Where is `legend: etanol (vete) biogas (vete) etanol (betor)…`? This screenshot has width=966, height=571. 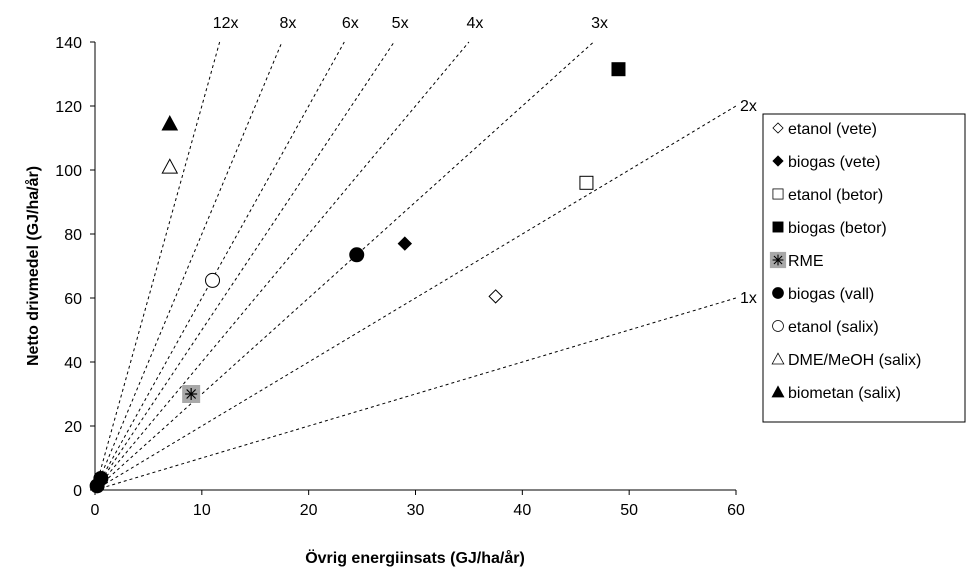 legend: etanol (vete) biogas (vete) etanol (betor)… is located at coordinates (864, 268).